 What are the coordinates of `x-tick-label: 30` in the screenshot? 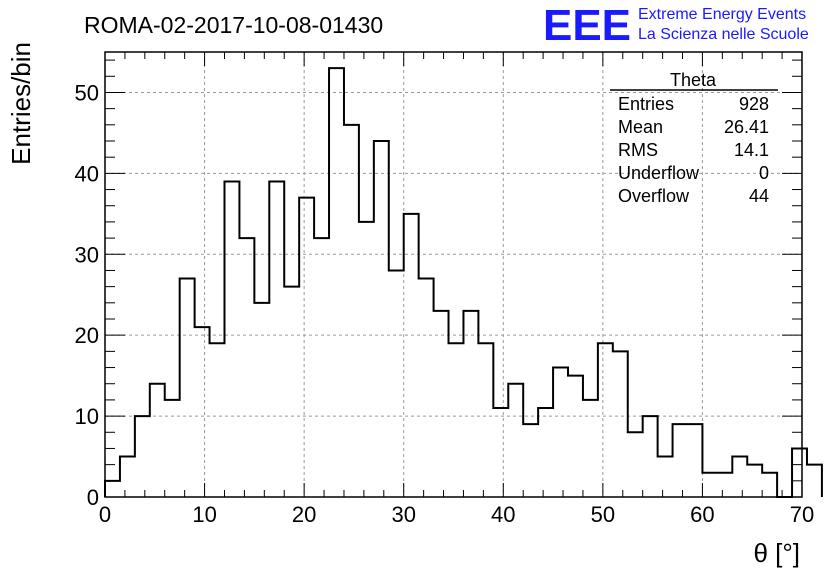 It's located at (403, 514).